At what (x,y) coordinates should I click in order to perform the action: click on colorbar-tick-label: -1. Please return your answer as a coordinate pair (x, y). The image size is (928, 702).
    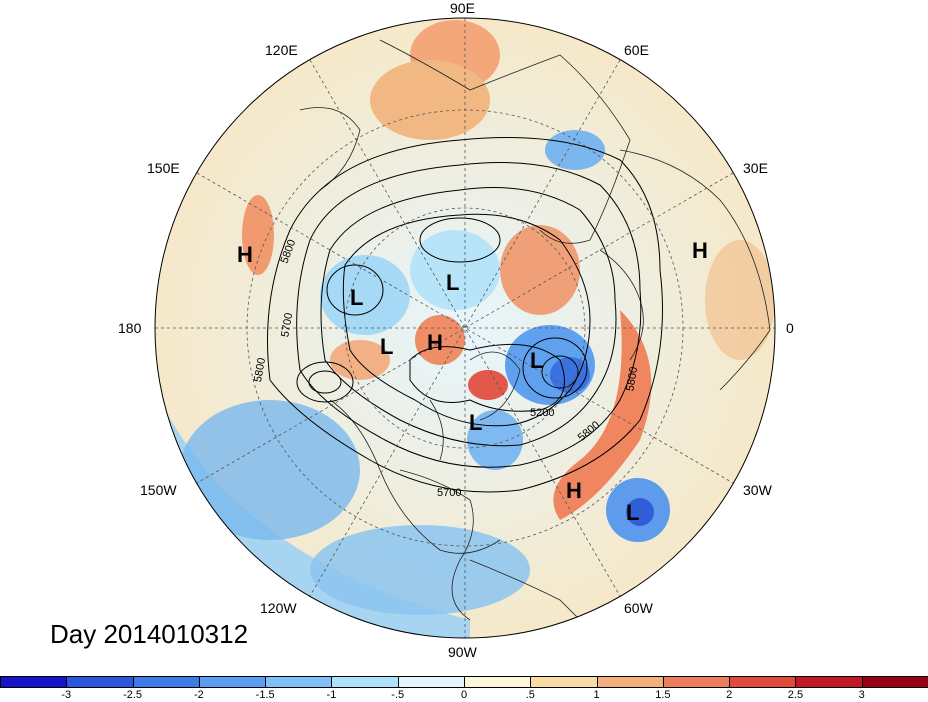
    Looking at the image, I should click on (331, 695).